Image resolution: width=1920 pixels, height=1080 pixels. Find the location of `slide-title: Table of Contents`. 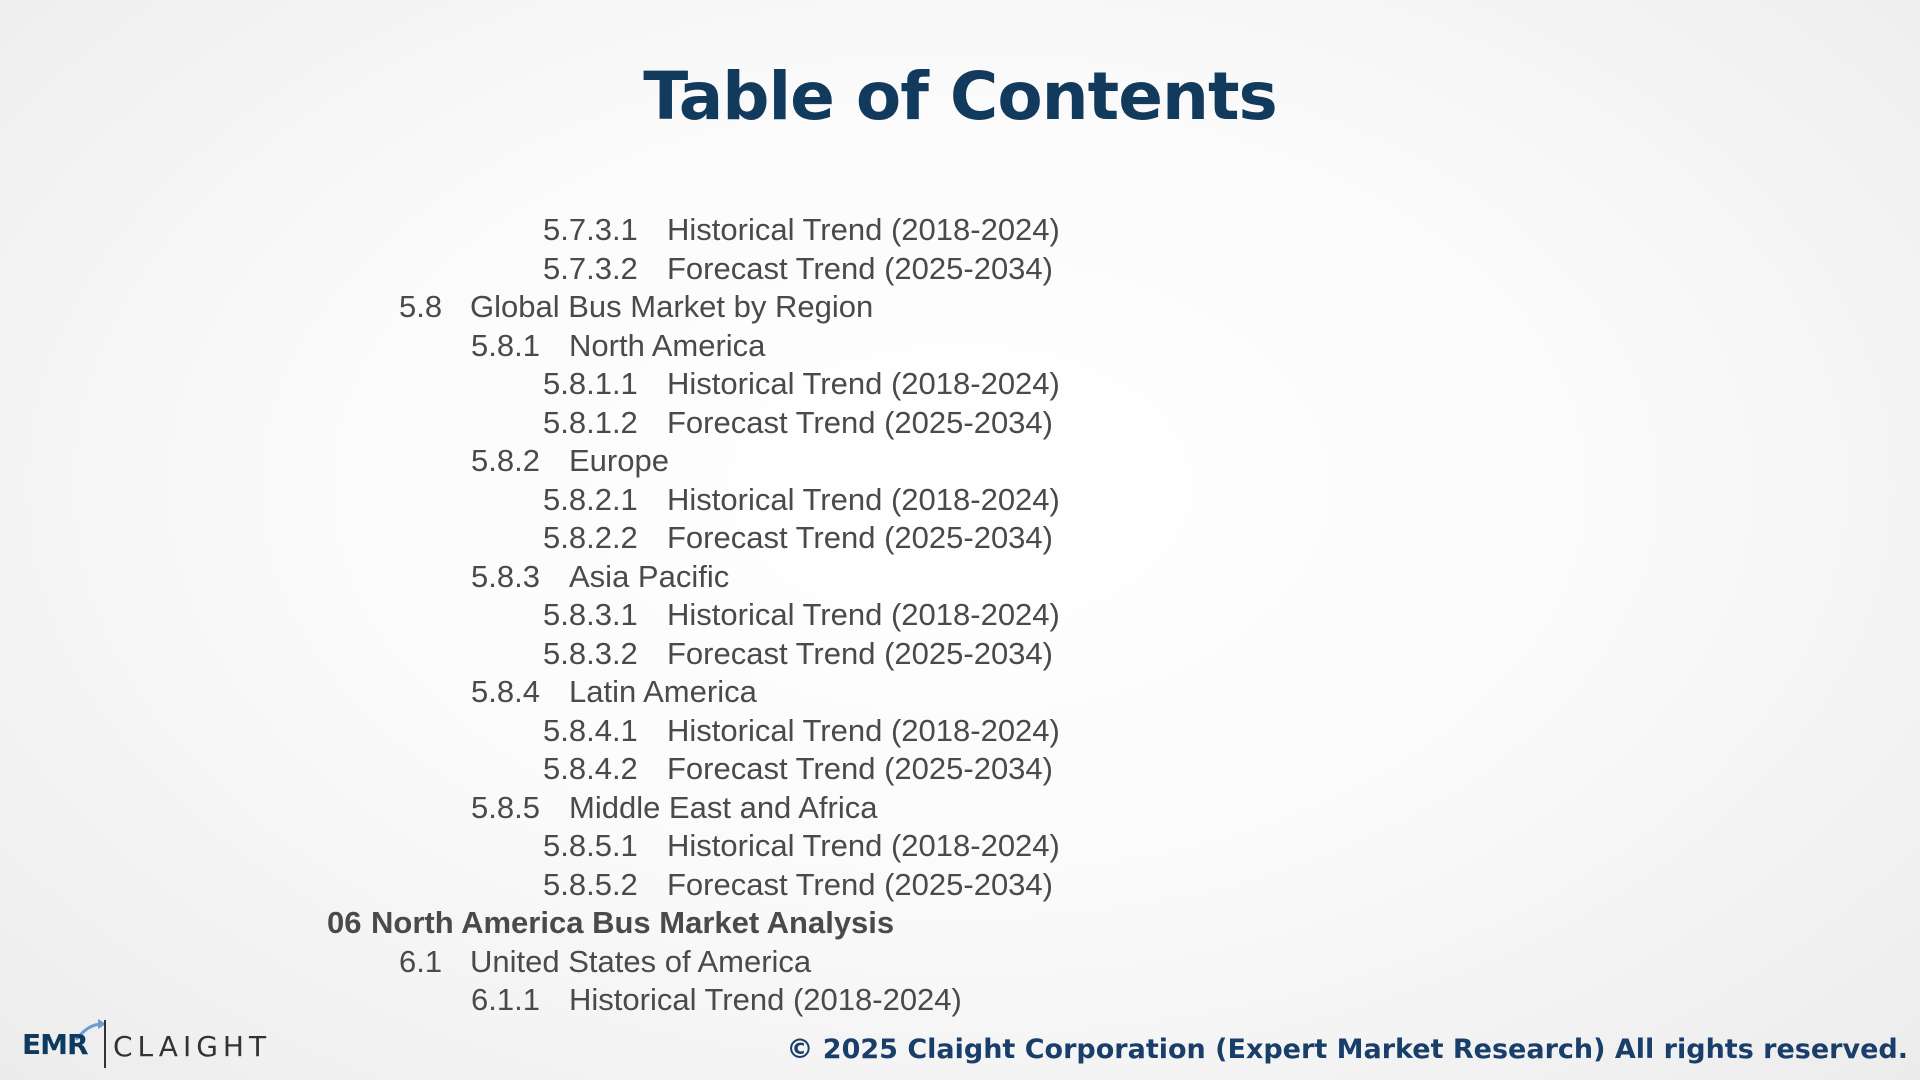

slide-title: Table of Contents is located at coordinates (960, 96).